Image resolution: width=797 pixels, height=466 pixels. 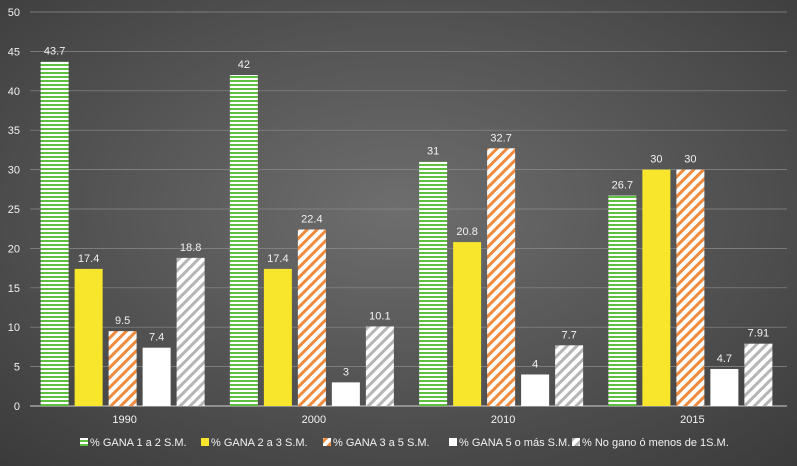 What do you see at coordinates (724, 359) in the screenshot?
I see `data-label: 4.7` at bounding box center [724, 359].